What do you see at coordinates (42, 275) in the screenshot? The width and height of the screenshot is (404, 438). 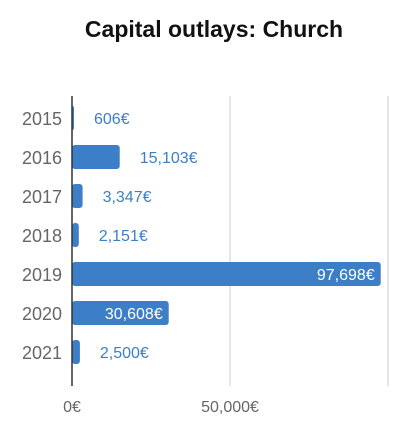 I see `category-label: 2019` at bounding box center [42, 275].